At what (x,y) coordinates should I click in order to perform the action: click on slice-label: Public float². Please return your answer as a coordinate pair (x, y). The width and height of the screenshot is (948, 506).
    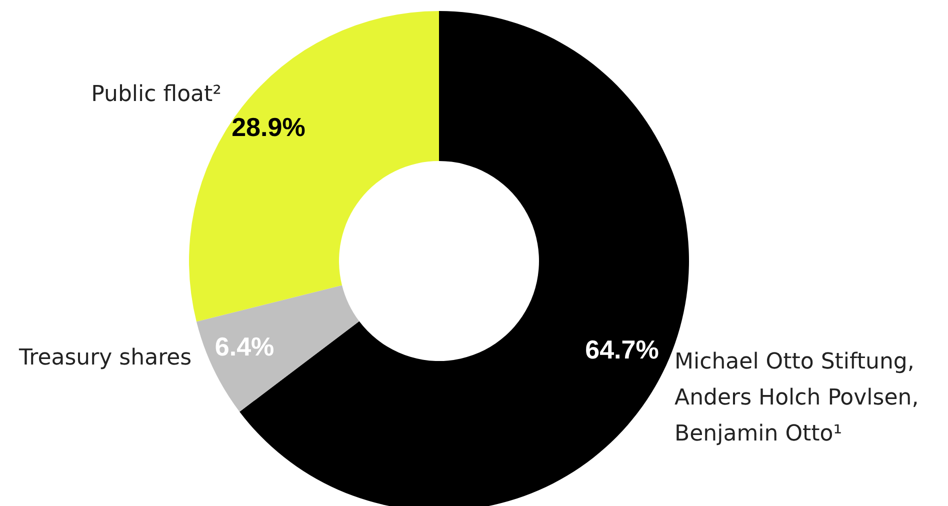
    Looking at the image, I should click on (156, 94).